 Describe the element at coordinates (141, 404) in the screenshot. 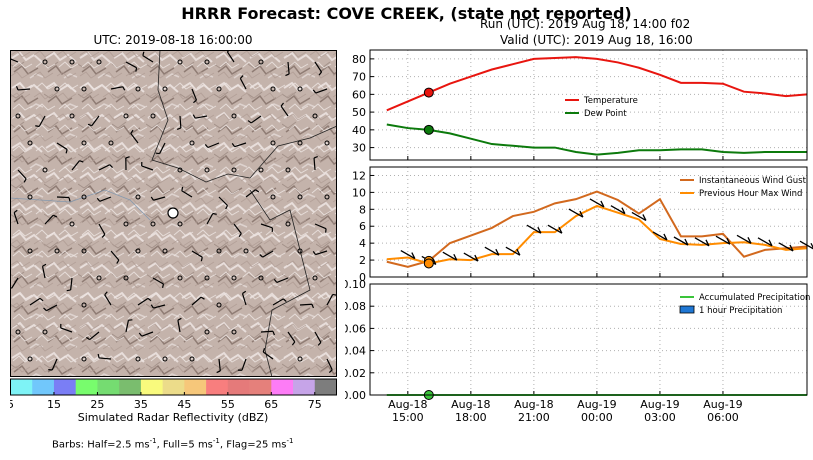

I see `colorbar-tick-label: 35` at that location.